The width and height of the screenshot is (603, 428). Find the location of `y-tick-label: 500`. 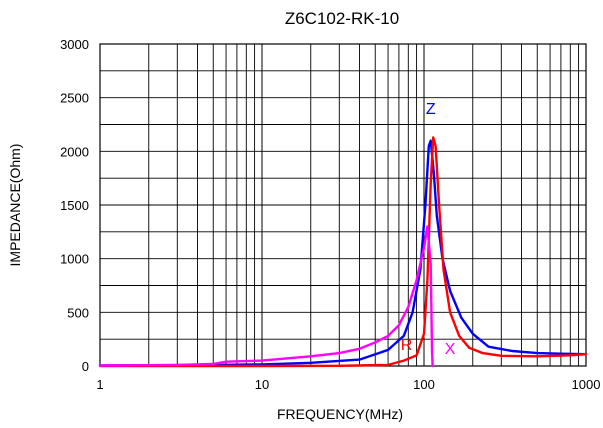

y-tick-label: 500 is located at coordinates (78, 312).